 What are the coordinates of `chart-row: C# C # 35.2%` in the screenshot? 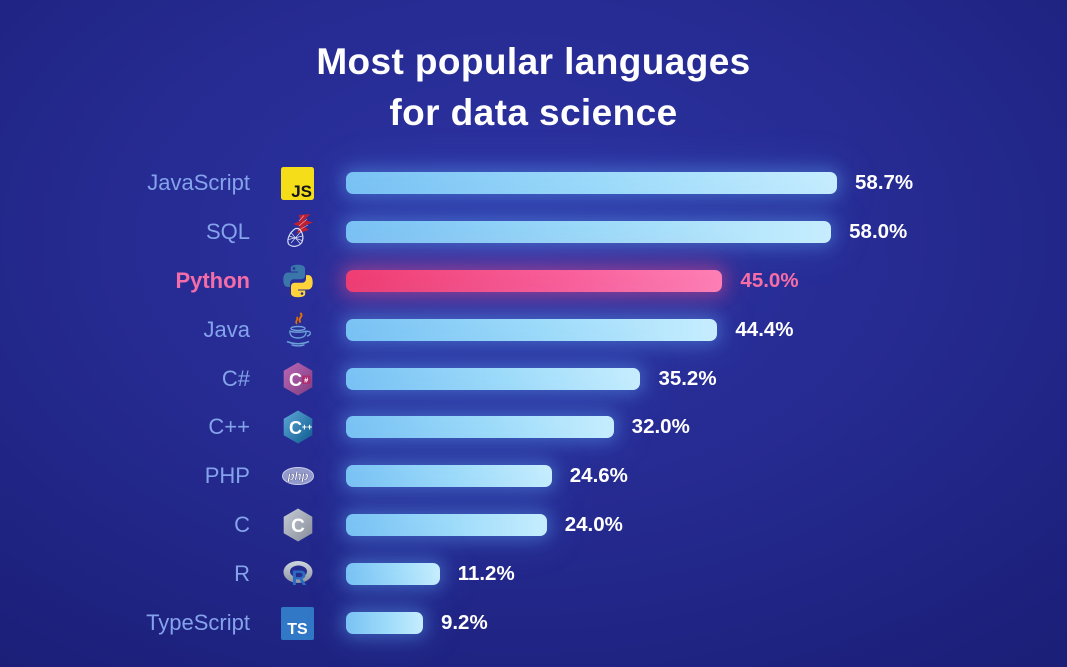 It's located at (533, 378).